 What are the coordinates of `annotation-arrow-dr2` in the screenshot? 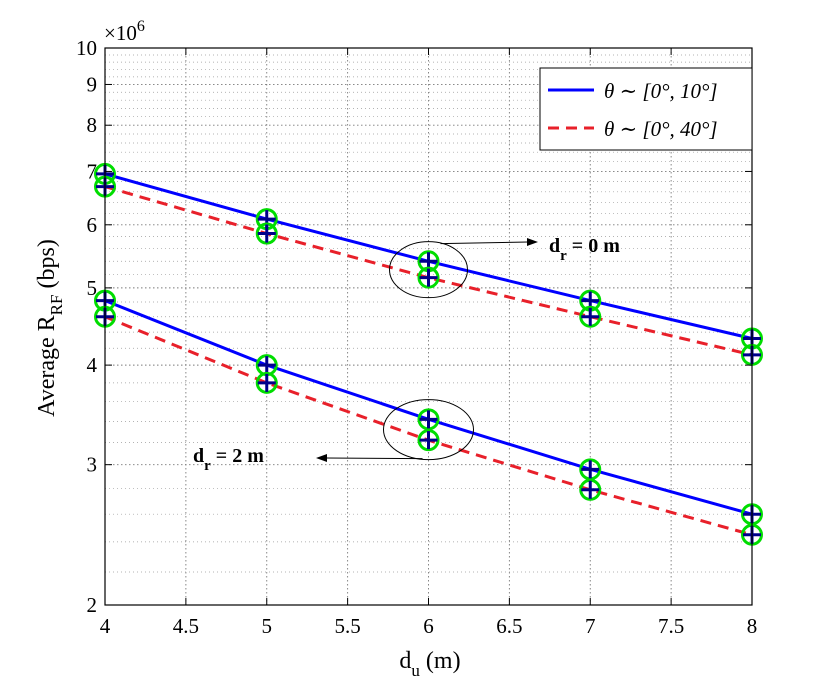 It's located at (374, 458).